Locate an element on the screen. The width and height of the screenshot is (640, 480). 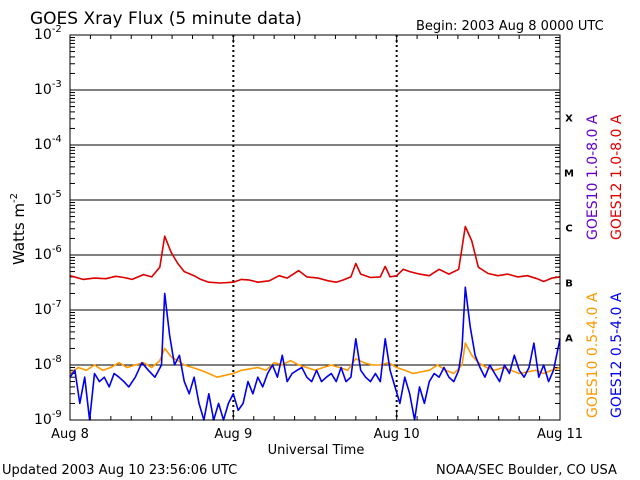
legend-entry: GOES12 0.5-4.0 A is located at coordinates (617, 355).